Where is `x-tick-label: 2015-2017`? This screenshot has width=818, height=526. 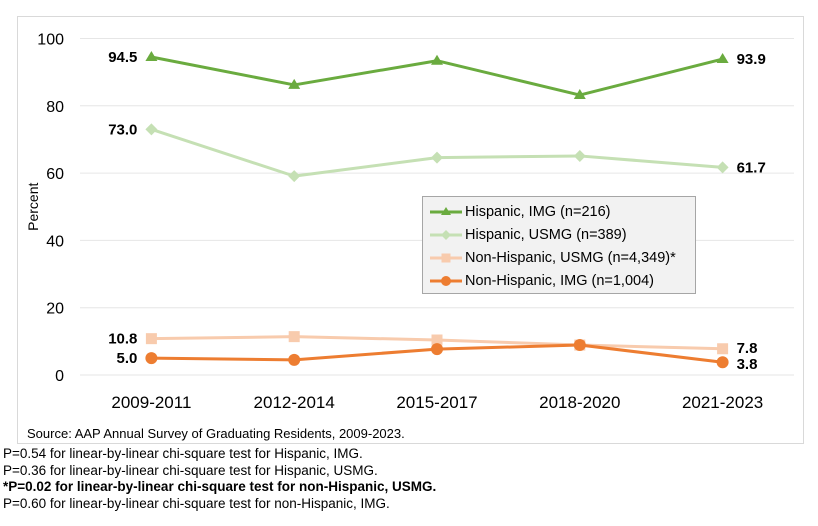 x-tick-label: 2015-2017 is located at coordinates (436, 402).